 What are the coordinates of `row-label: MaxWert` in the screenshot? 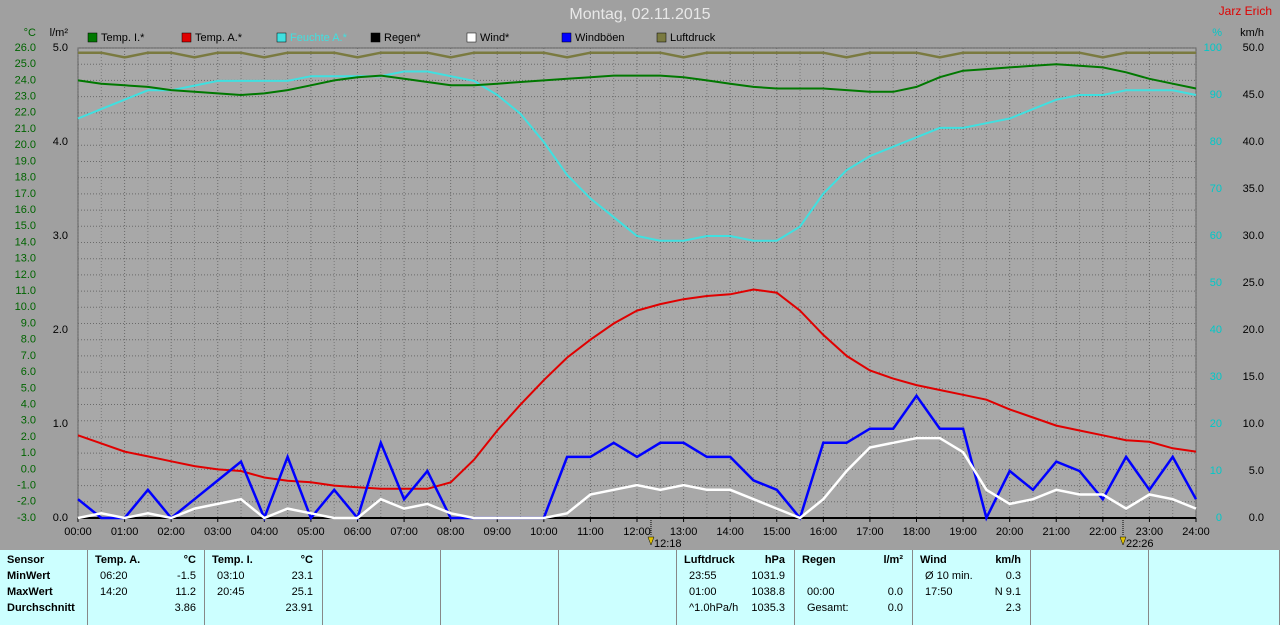 It's located at (30, 592).